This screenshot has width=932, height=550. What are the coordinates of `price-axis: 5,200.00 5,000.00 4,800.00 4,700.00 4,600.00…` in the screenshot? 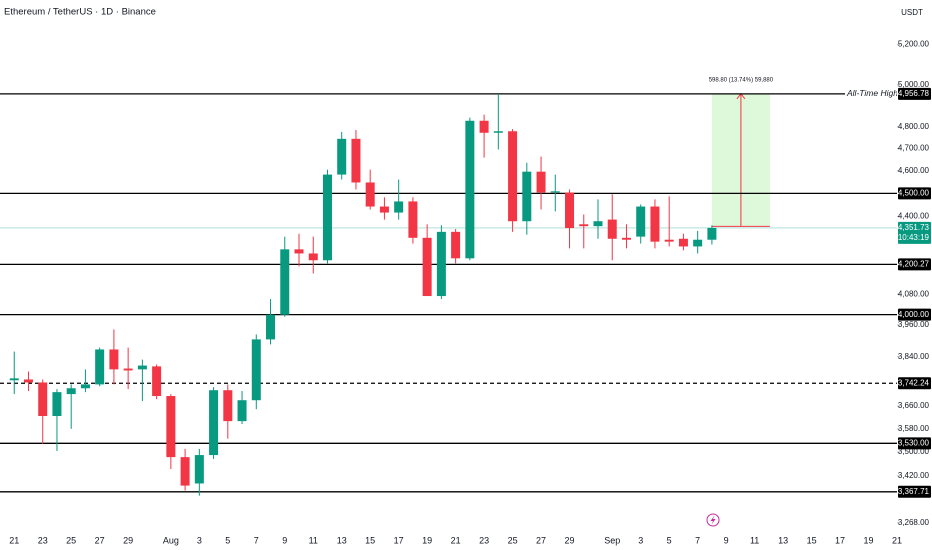 It's located at (914, 283).